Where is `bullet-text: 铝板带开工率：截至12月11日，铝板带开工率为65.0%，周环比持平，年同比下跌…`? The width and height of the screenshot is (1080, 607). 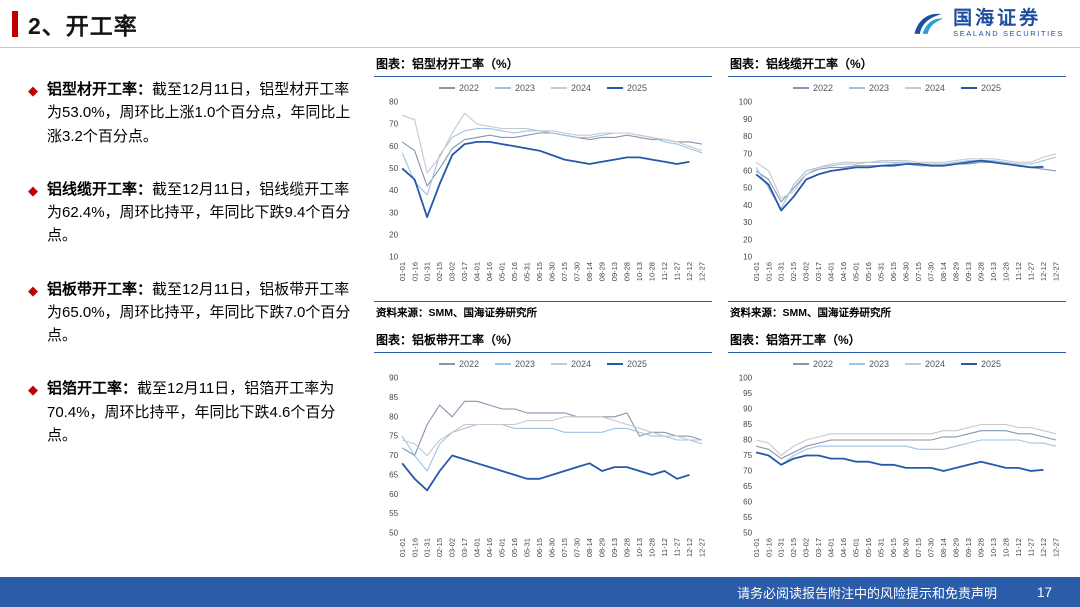
bullet-text: 铝板带开工率：截至12月11日，铝板带开工率为65.0%，周环比持平，年同比下跌… is located at coordinates (201, 313).